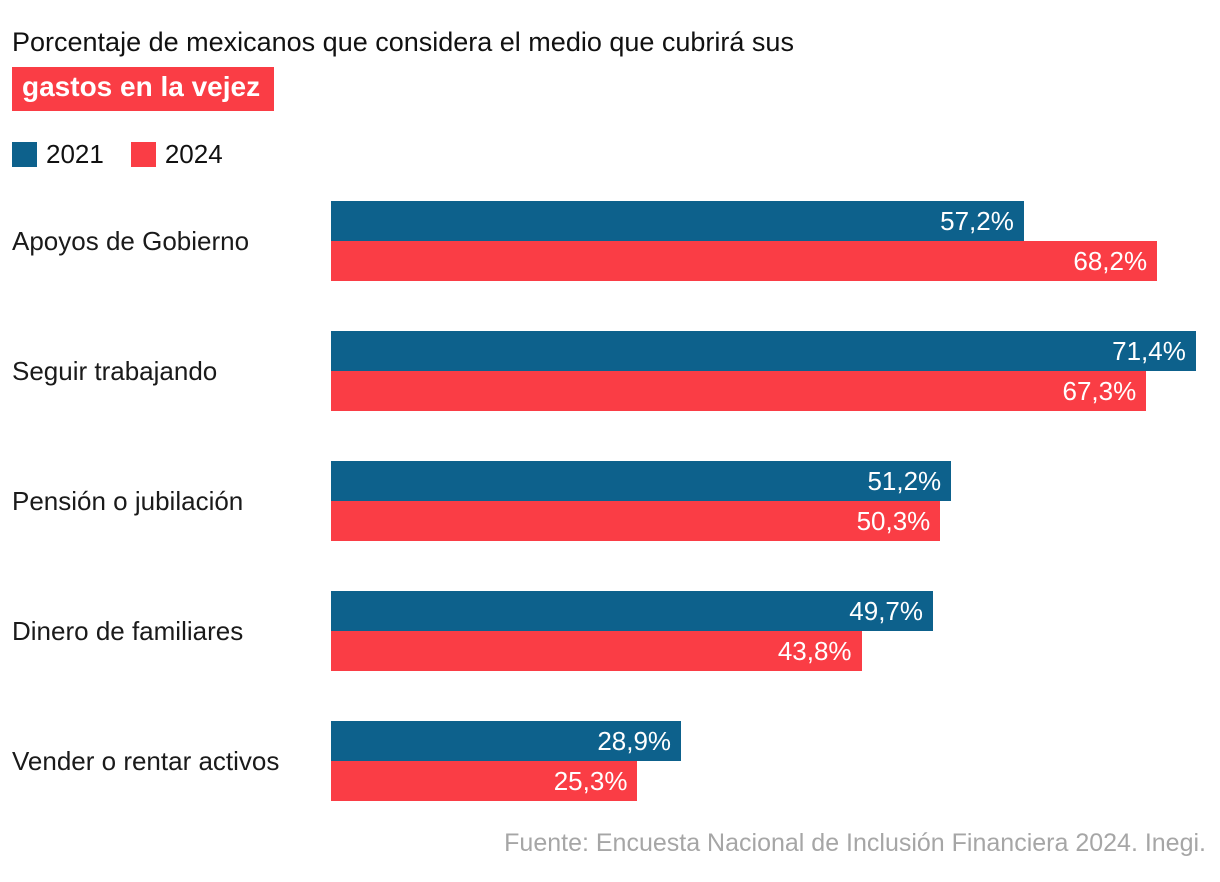  What do you see at coordinates (115, 370) in the screenshot?
I see `category-label: Seguir trabajando` at bounding box center [115, 370].